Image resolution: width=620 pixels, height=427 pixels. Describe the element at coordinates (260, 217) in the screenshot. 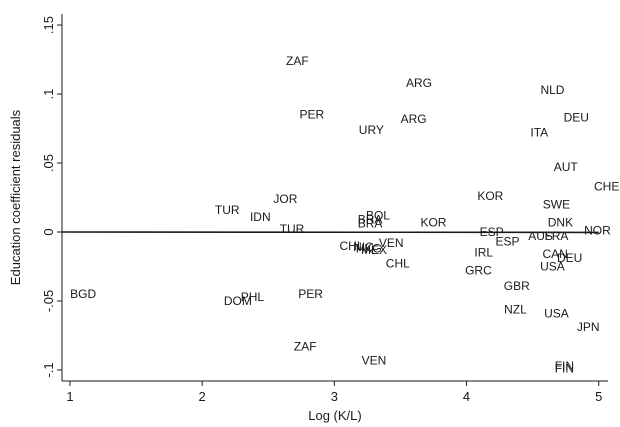

I see `point-label-idn: IDN` at that location.